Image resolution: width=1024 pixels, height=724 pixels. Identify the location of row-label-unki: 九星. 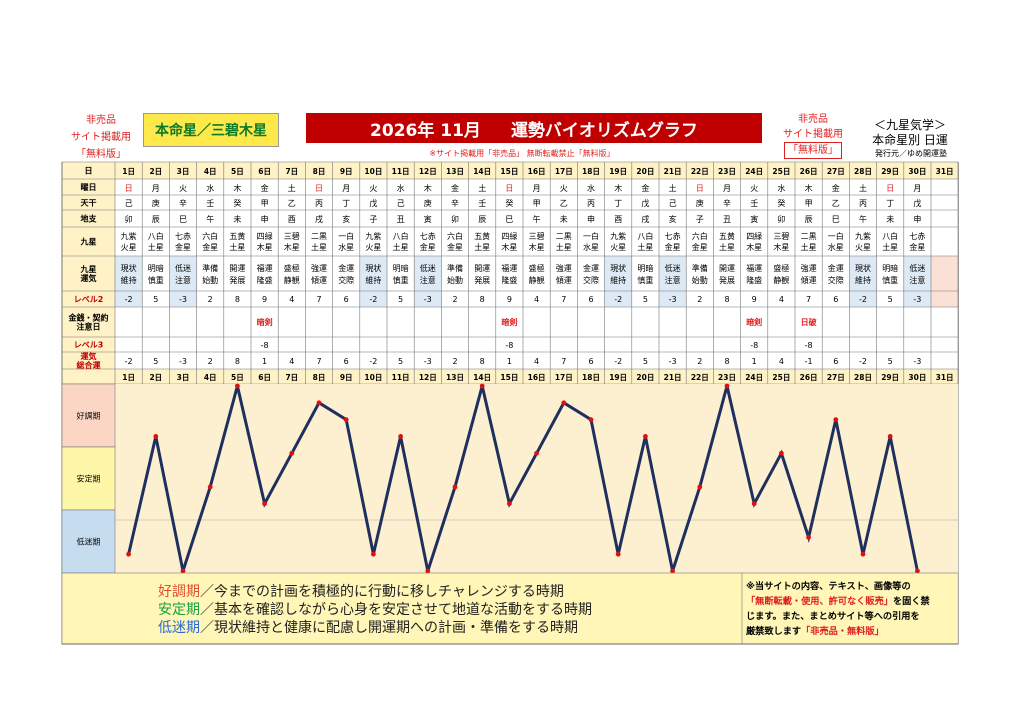
(88, 269).